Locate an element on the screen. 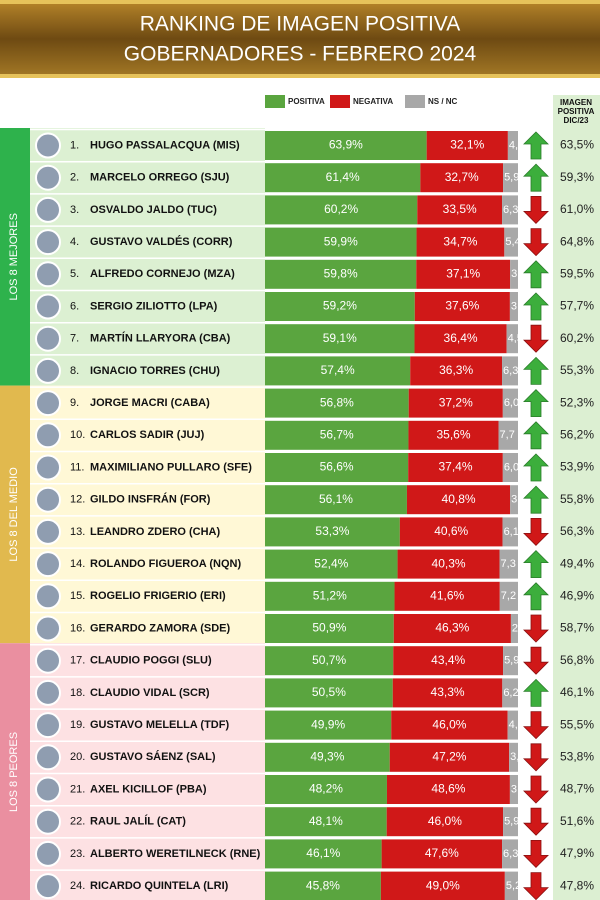 The width and height of the screenshot is (600, 900). name: ROGELIO FRIGERIO (ERI) is located at coordinates (158, 596).